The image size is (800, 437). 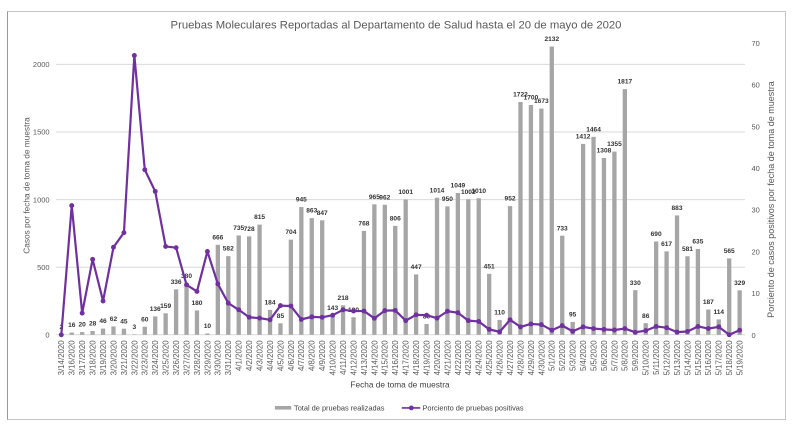 I want to click on svg-text: 4/23/2020, so click(x=468, y=358).